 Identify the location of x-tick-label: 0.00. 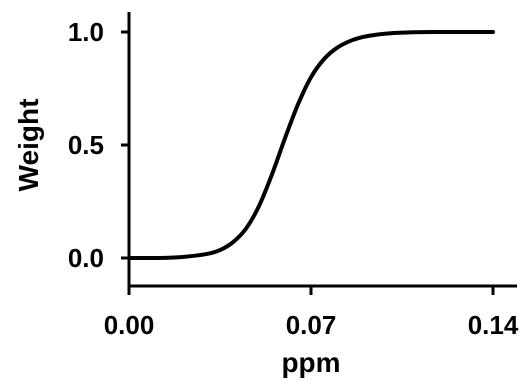
(129, 325).